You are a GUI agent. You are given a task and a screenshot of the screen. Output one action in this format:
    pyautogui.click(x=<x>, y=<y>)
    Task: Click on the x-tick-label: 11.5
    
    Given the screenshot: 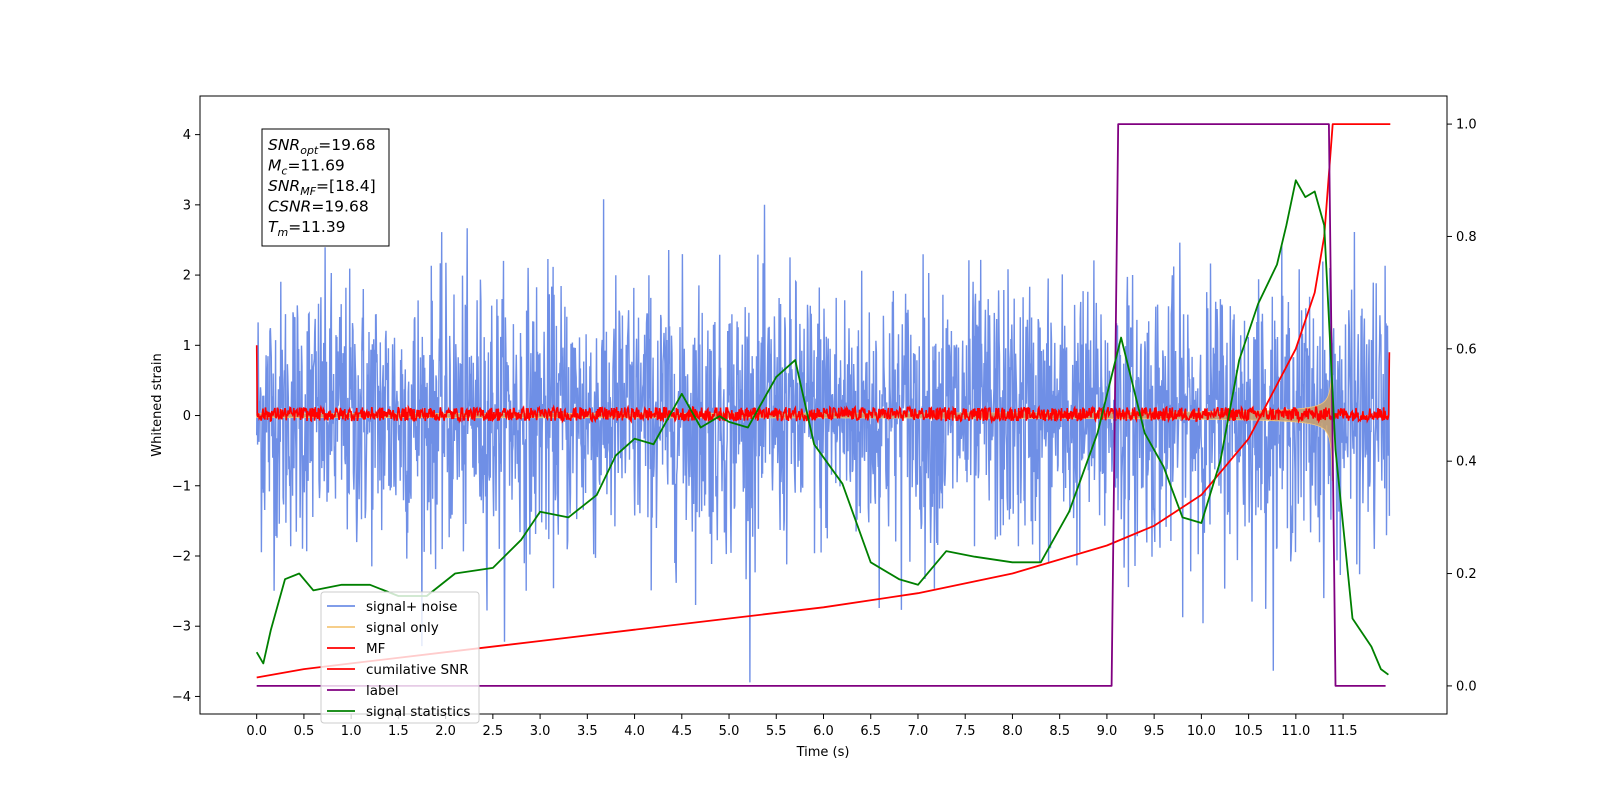 What is the action you would take?
    pyautogui.click(x=1343, y=731)
    